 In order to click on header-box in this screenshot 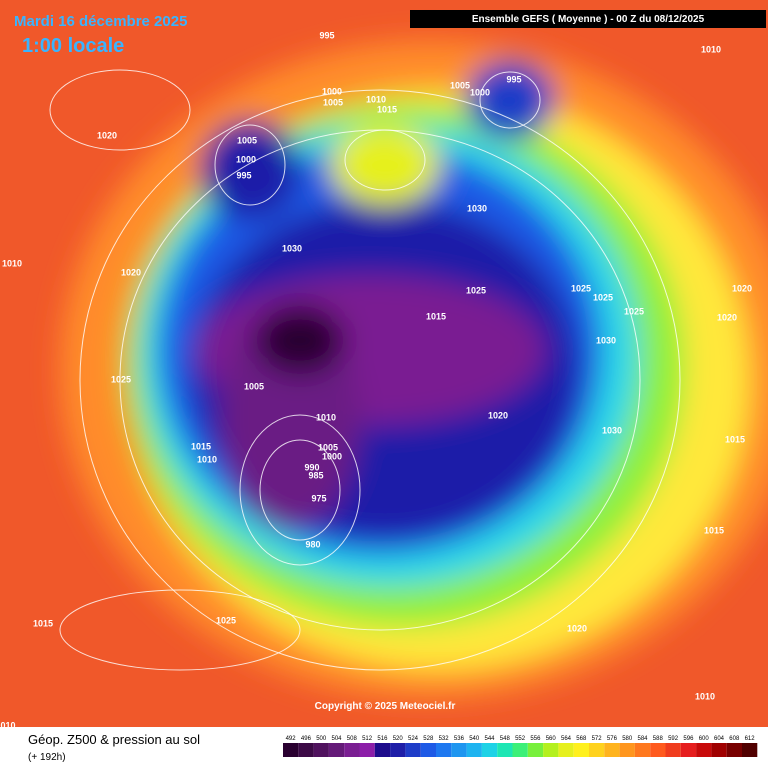, I will do `click(588, 19)`.